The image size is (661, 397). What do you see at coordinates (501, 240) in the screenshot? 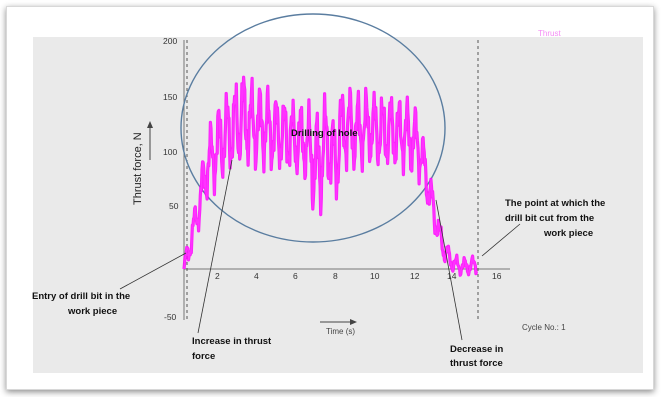
I see `exit-pointer` at bounding box center [501, 240].